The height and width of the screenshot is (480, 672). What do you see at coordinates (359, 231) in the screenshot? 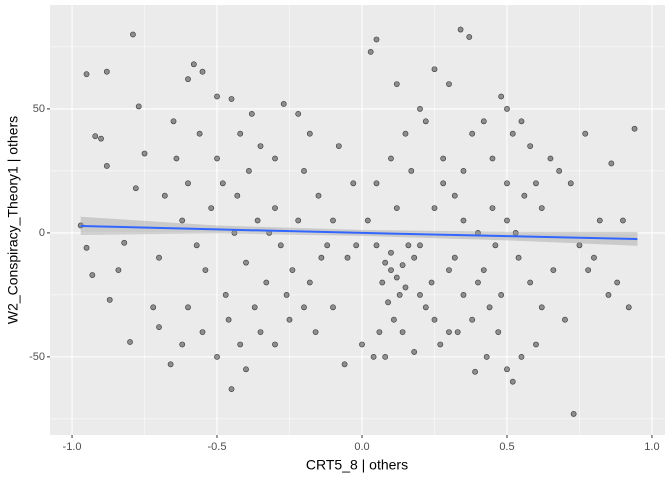
I see `confidence-band` at bounding box center [359, 231].